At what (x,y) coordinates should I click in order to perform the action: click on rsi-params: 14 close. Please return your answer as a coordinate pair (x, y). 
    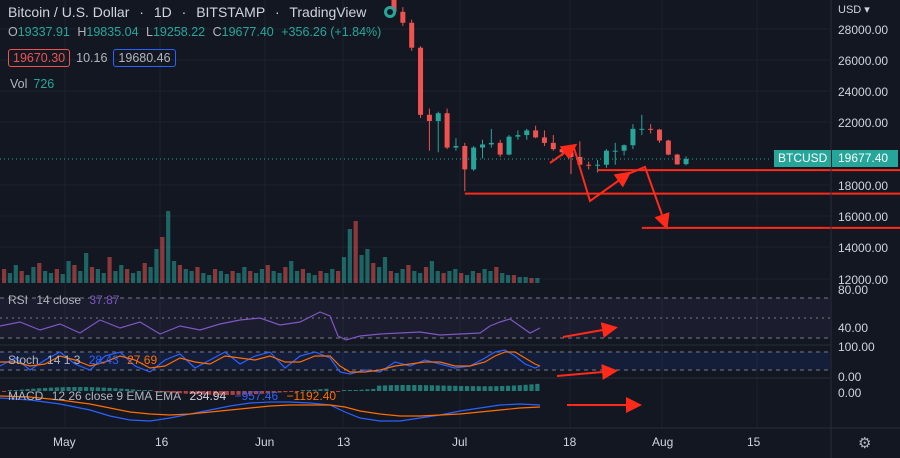
    Looking at the image, I should click on (59, 300).